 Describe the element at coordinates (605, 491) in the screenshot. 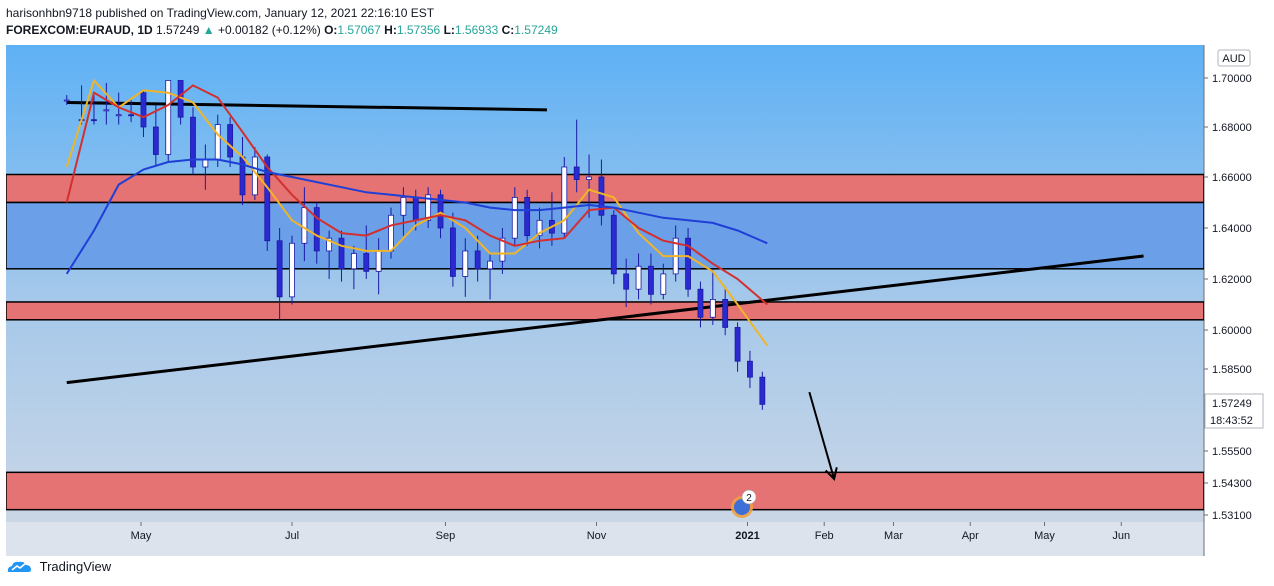

I see `target-zone` at that location.